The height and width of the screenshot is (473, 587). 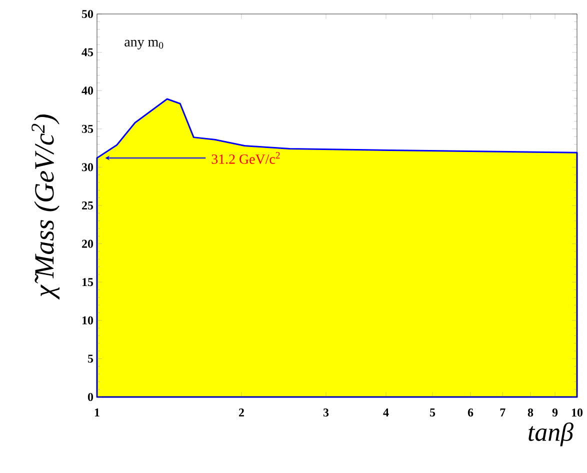 What do you see at coordinates (88, 282) in the screenshot?
I see `y-tick-label: 15` at bounding box center [88, 282].